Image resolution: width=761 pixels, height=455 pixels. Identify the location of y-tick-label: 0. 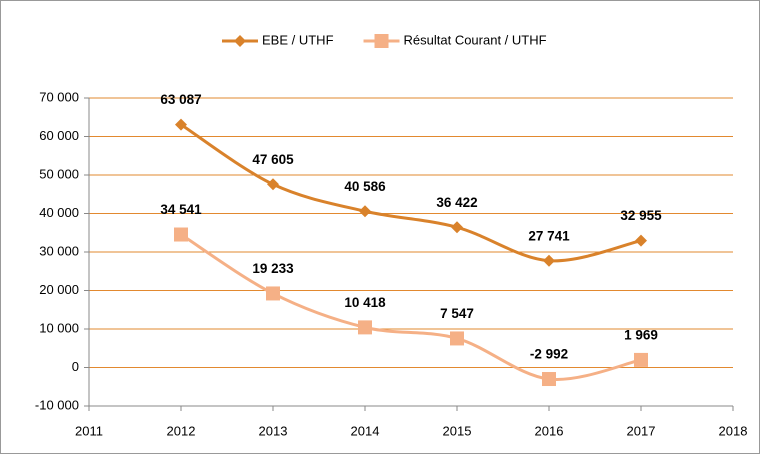
(75, 366).